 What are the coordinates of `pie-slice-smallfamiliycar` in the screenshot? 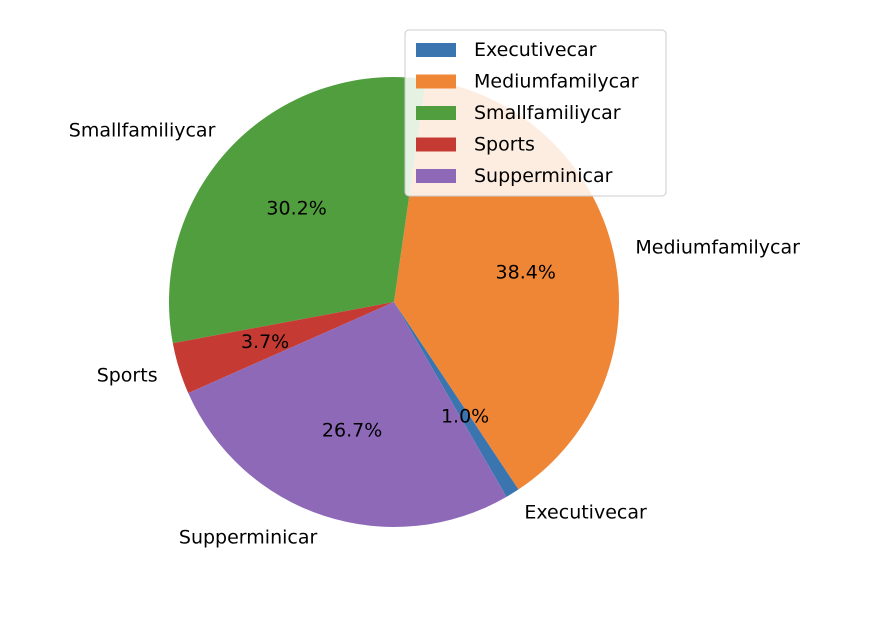 It's located at (297, 210).